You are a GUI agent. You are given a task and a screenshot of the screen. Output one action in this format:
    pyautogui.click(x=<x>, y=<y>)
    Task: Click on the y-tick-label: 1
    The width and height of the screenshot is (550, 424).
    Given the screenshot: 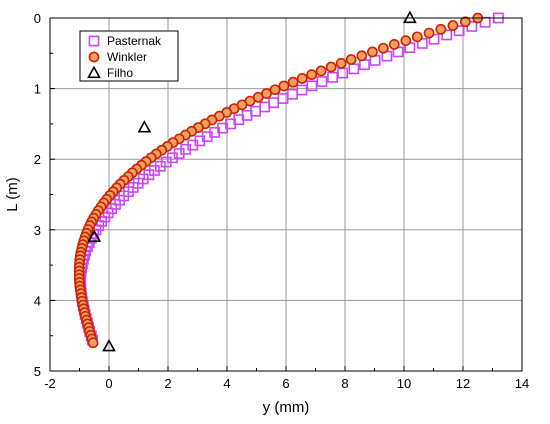 What is the action you would take?
    pyautogui.click(x=37, y=89)
    